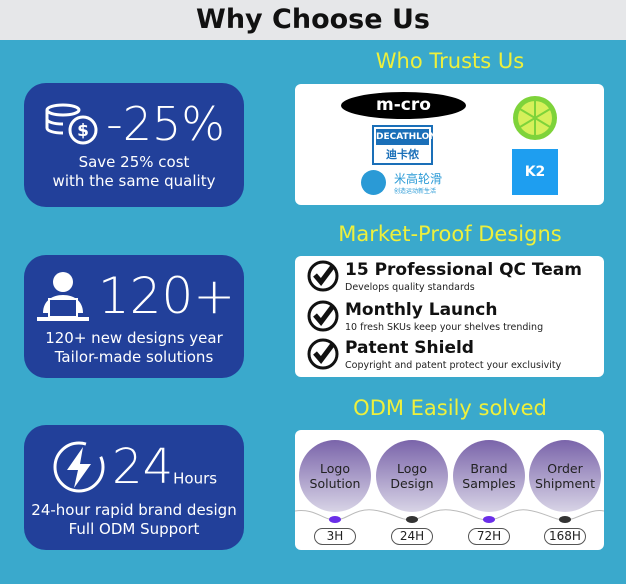  Describe the element at coordinates (134, 162) in the screenshot. I see `cost-line1: Save 25% cost` at that location.